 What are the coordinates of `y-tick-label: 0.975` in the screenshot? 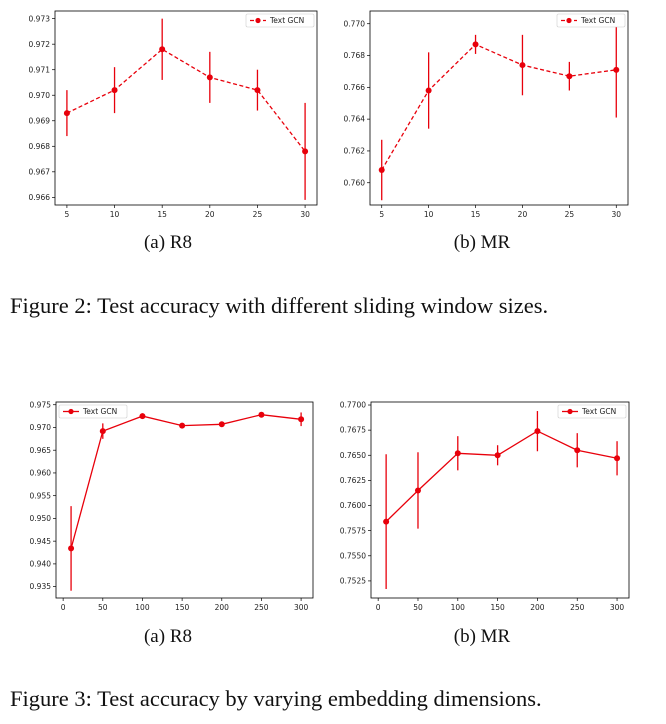 It's located at (41, 404).